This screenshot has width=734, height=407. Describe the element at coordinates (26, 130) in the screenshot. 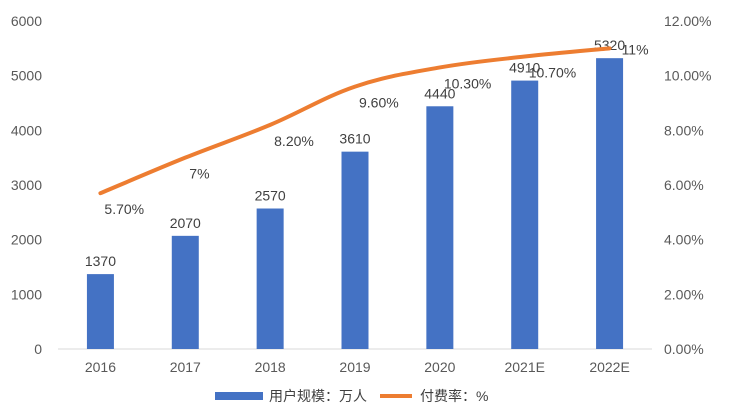

I see `left-tick-label: 4000` at that location.